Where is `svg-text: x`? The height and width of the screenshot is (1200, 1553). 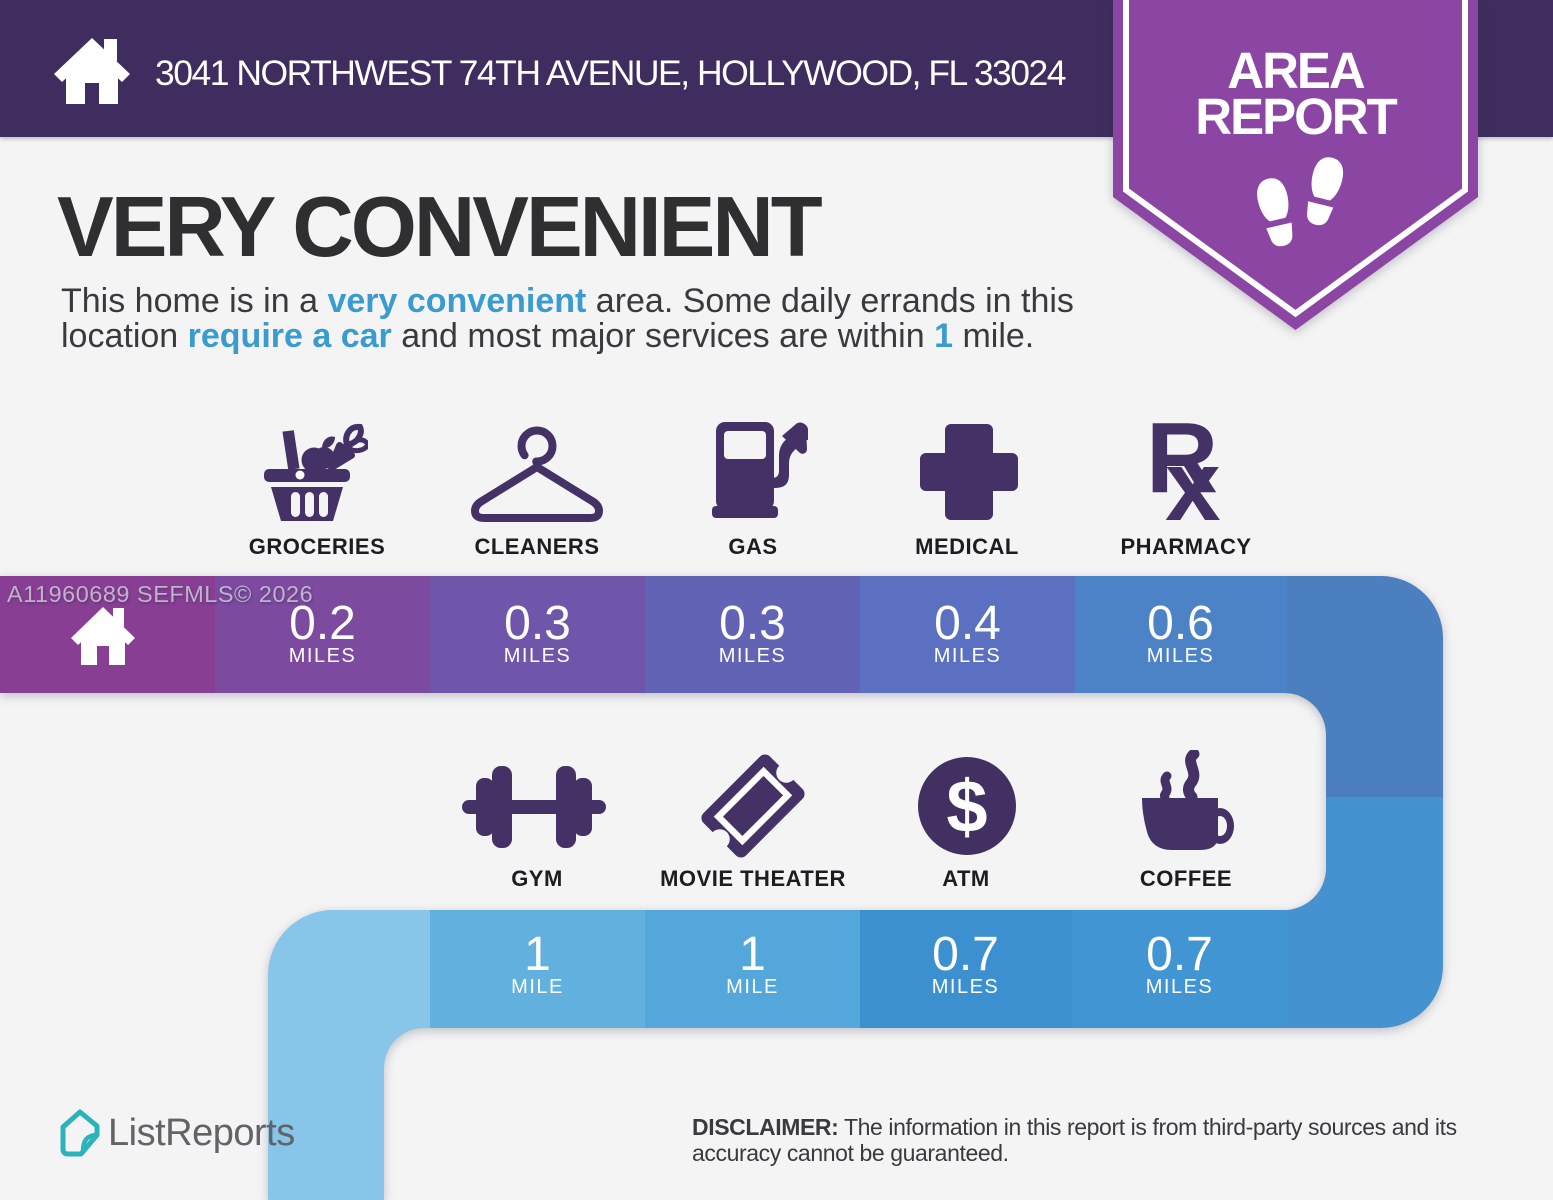
svg-text: x is located at coordinates (1193, 480).